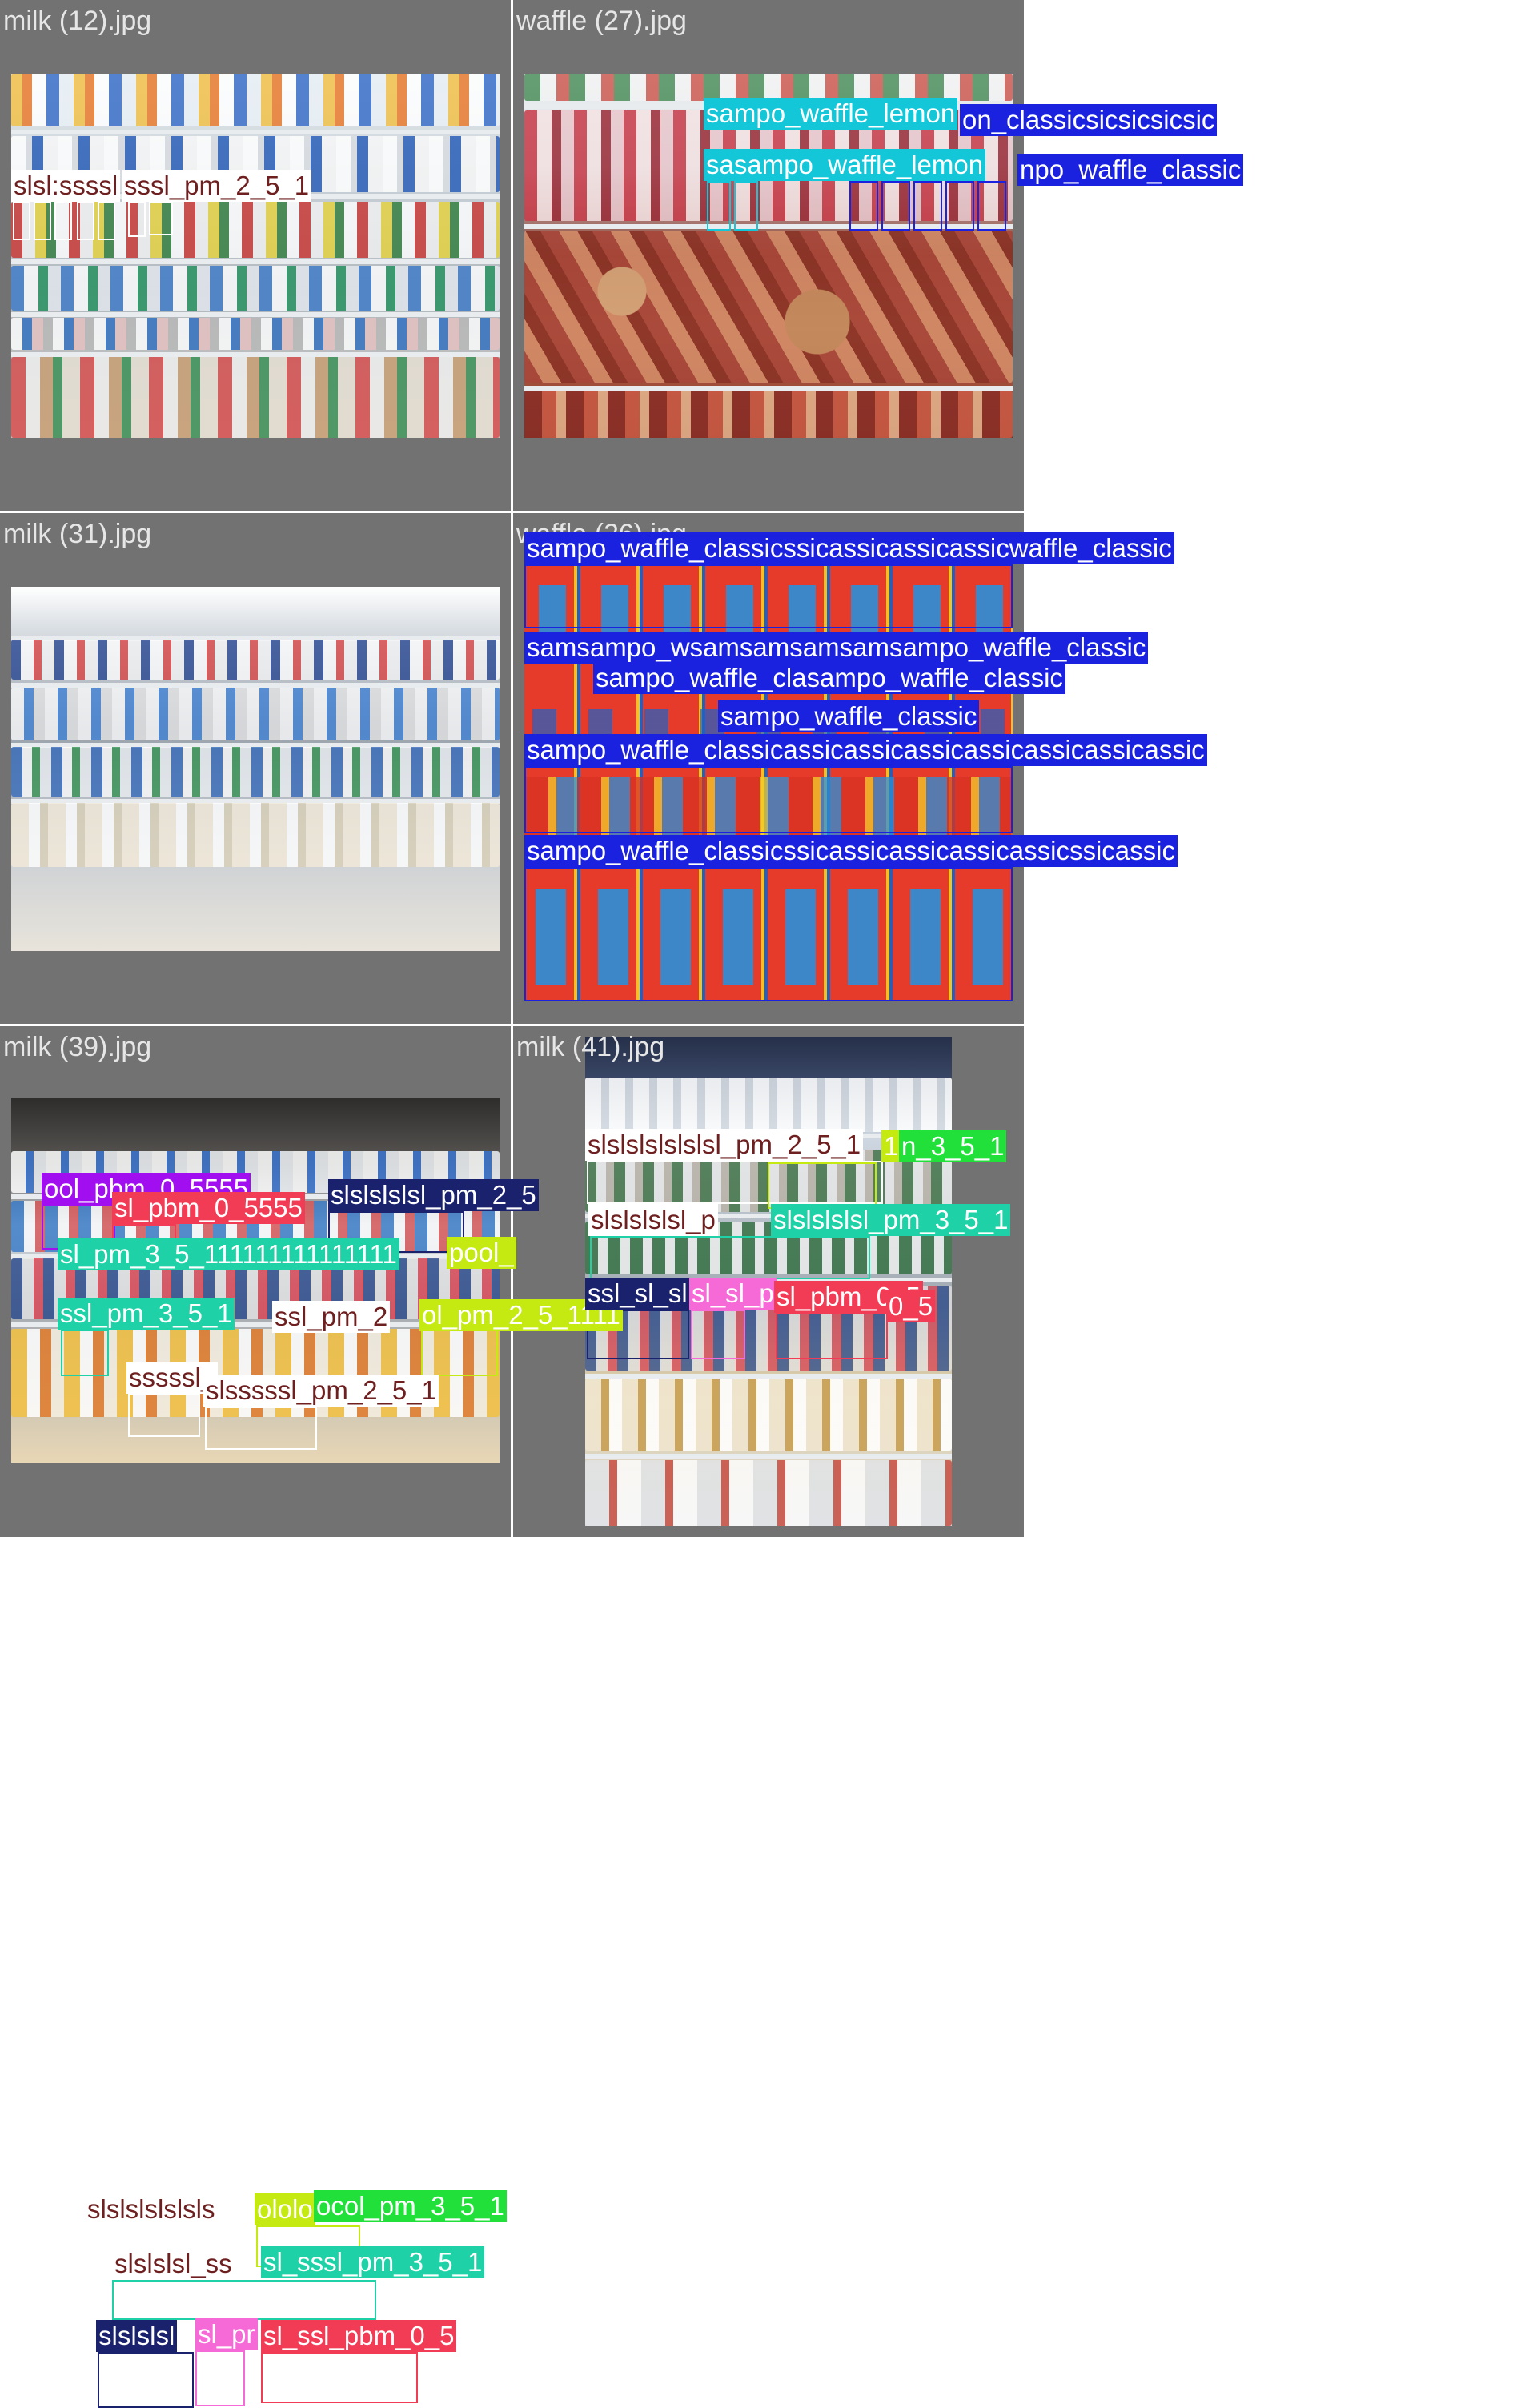  What do you see at coordinates (653, 1220) in the screenshot?
I see `detection-label: slslslslsl_p` at bounding box center [653, 1220].